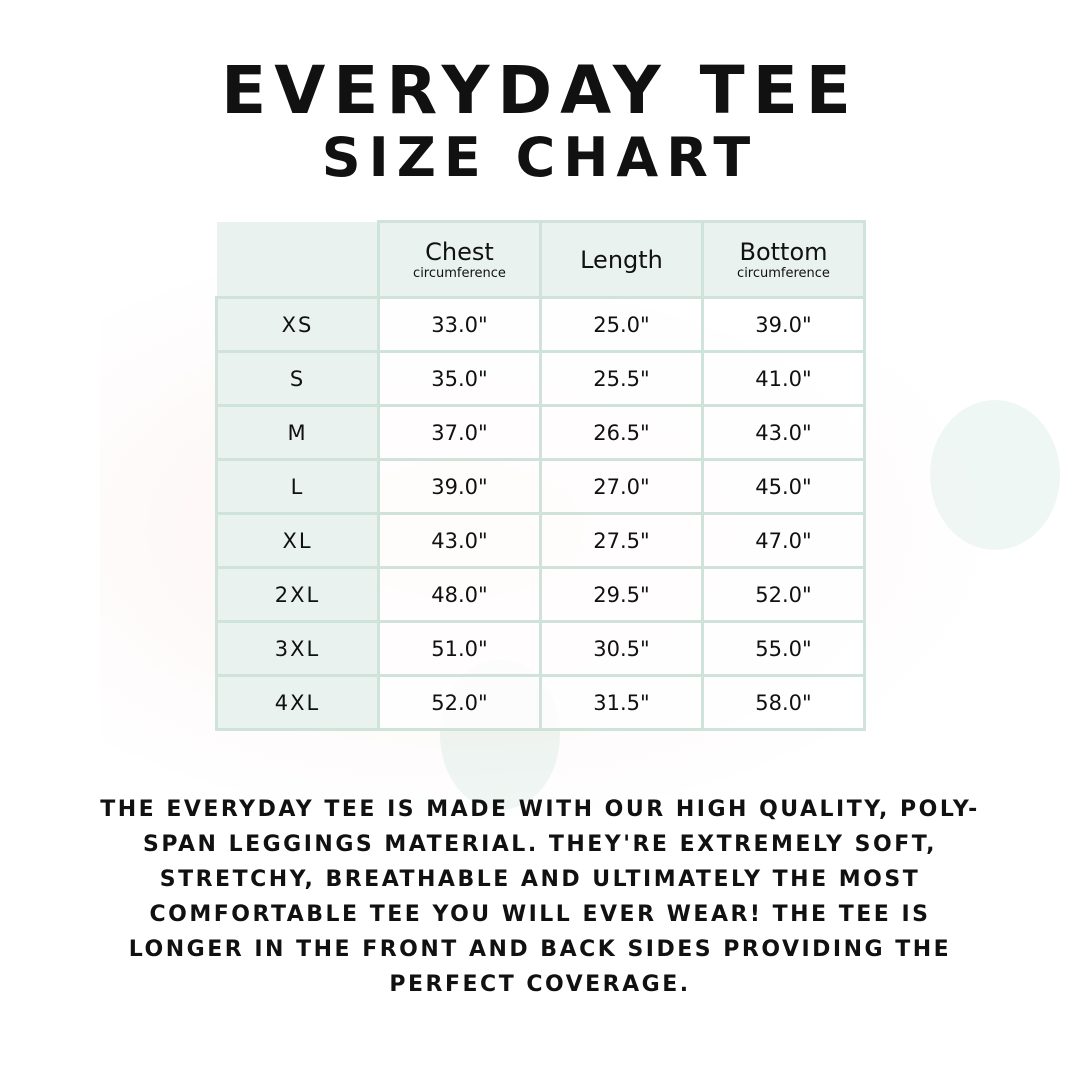 The width and height of the screenshot is (1080, 1080). Describe the element at coordinates (297, 259) in the screenshot. I see `corner-cell` at that location.